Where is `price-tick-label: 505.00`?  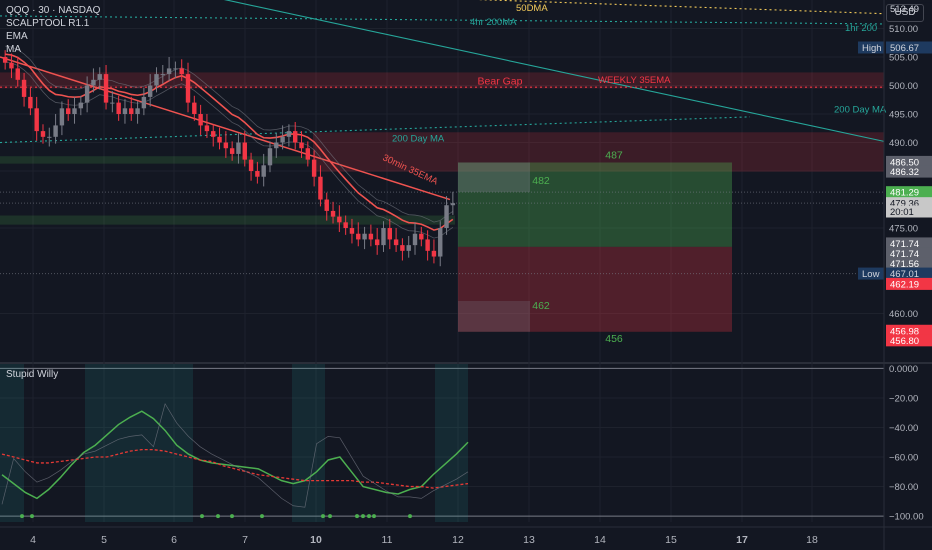 price-tick-label: 505.00 is located at coordinates (903, 58).